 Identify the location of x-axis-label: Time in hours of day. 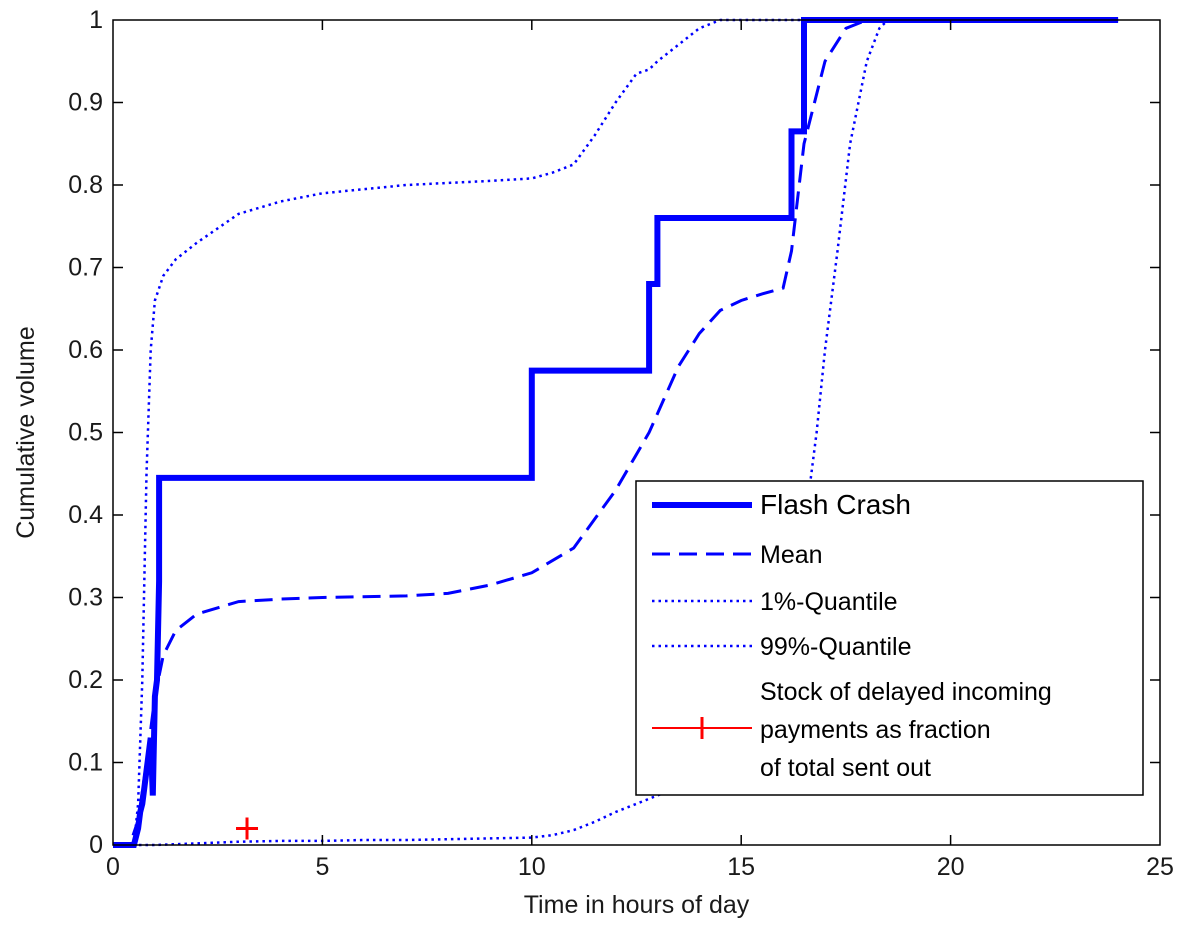
(637, 905).